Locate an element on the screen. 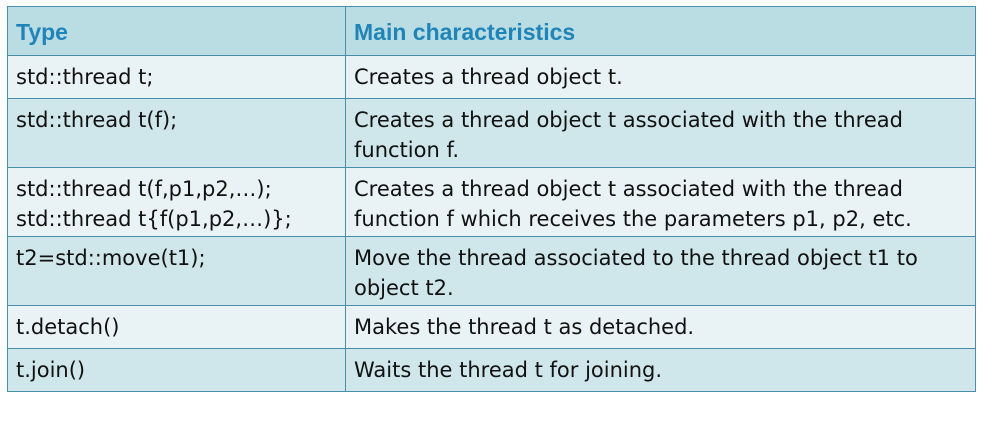 The height and width of the screenshot is (428, 981). column-header-characteristics: Main characteristics is located at coordinates (660, 31).